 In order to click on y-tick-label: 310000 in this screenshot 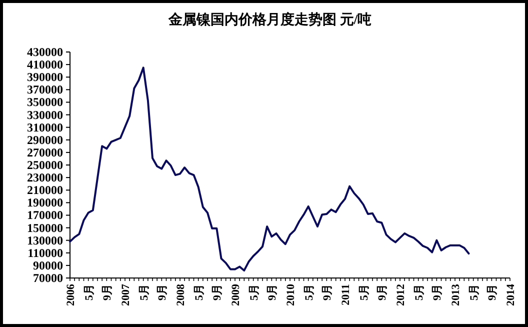, I will do `click(45, 127)`.